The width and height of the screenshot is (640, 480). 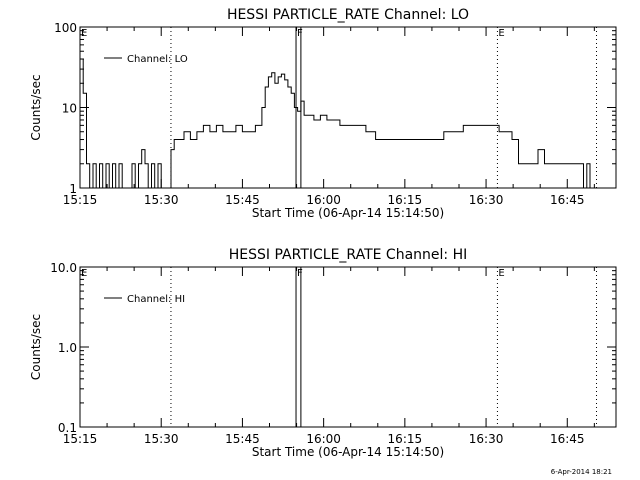 I want to click on legend-label: Channel: LO, so click(x=157, y=59).